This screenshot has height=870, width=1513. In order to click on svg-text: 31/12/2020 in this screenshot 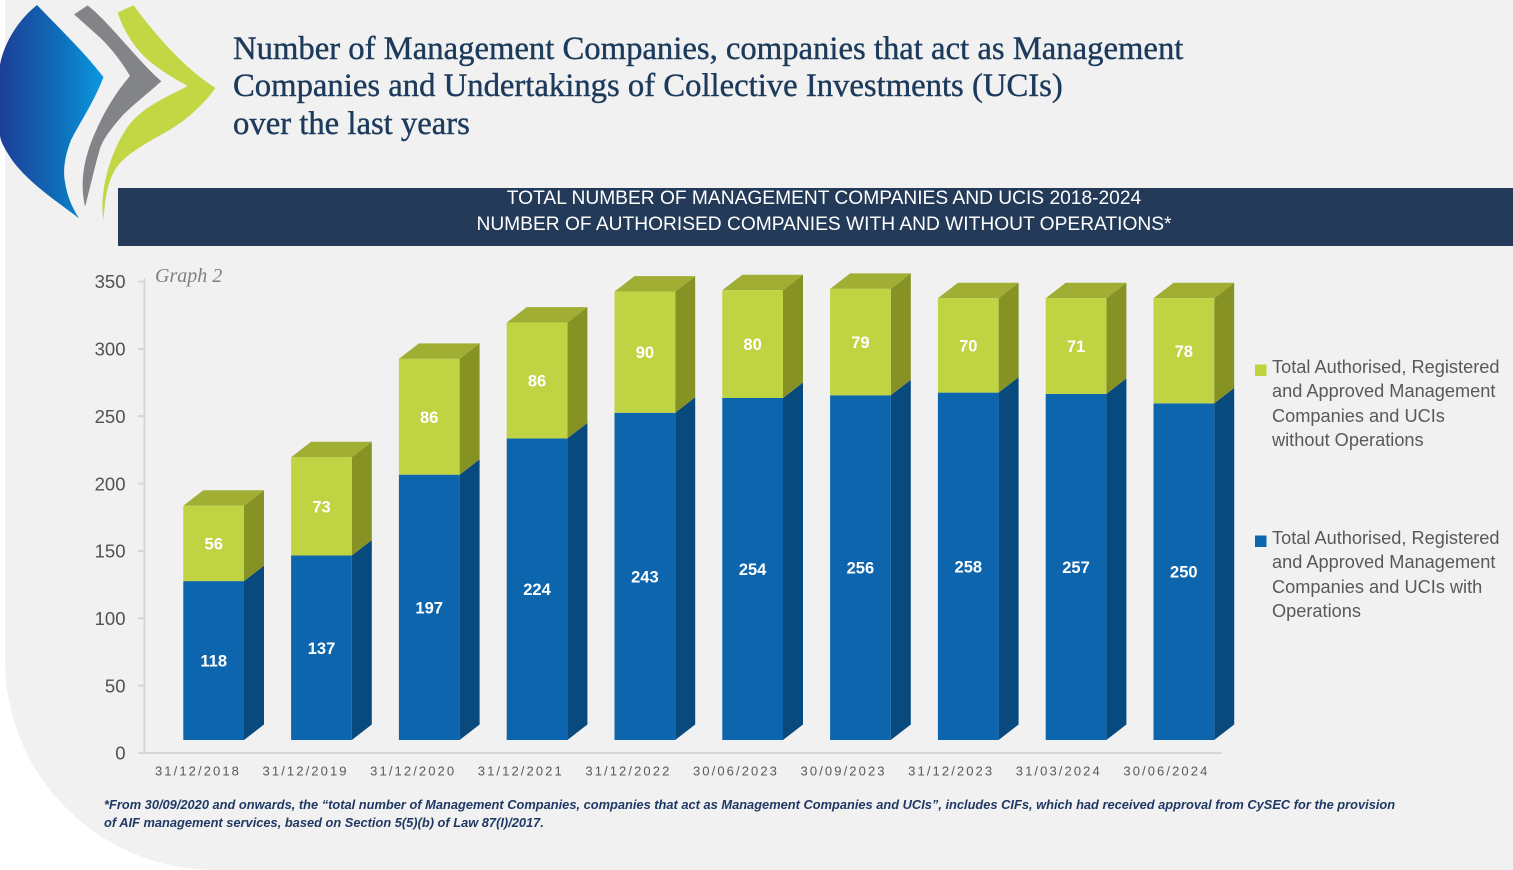, I will do `click(413, 771)`.